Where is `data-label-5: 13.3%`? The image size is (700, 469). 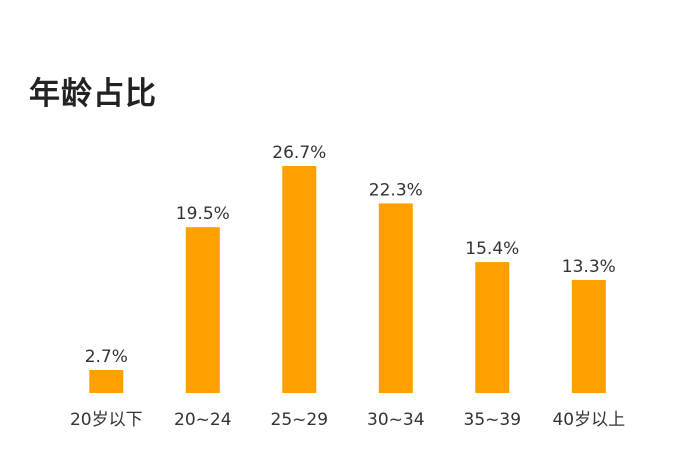 data-label-5: 13.3% is located at coordinates (589, 267).